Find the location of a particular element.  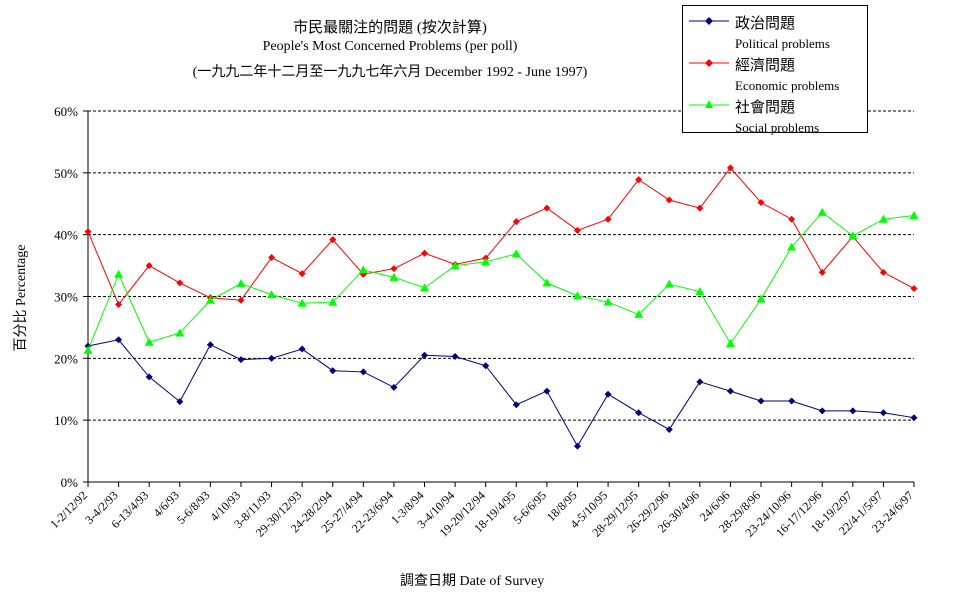

legend-label-english: Social problems is located at coordinates (777, 127).